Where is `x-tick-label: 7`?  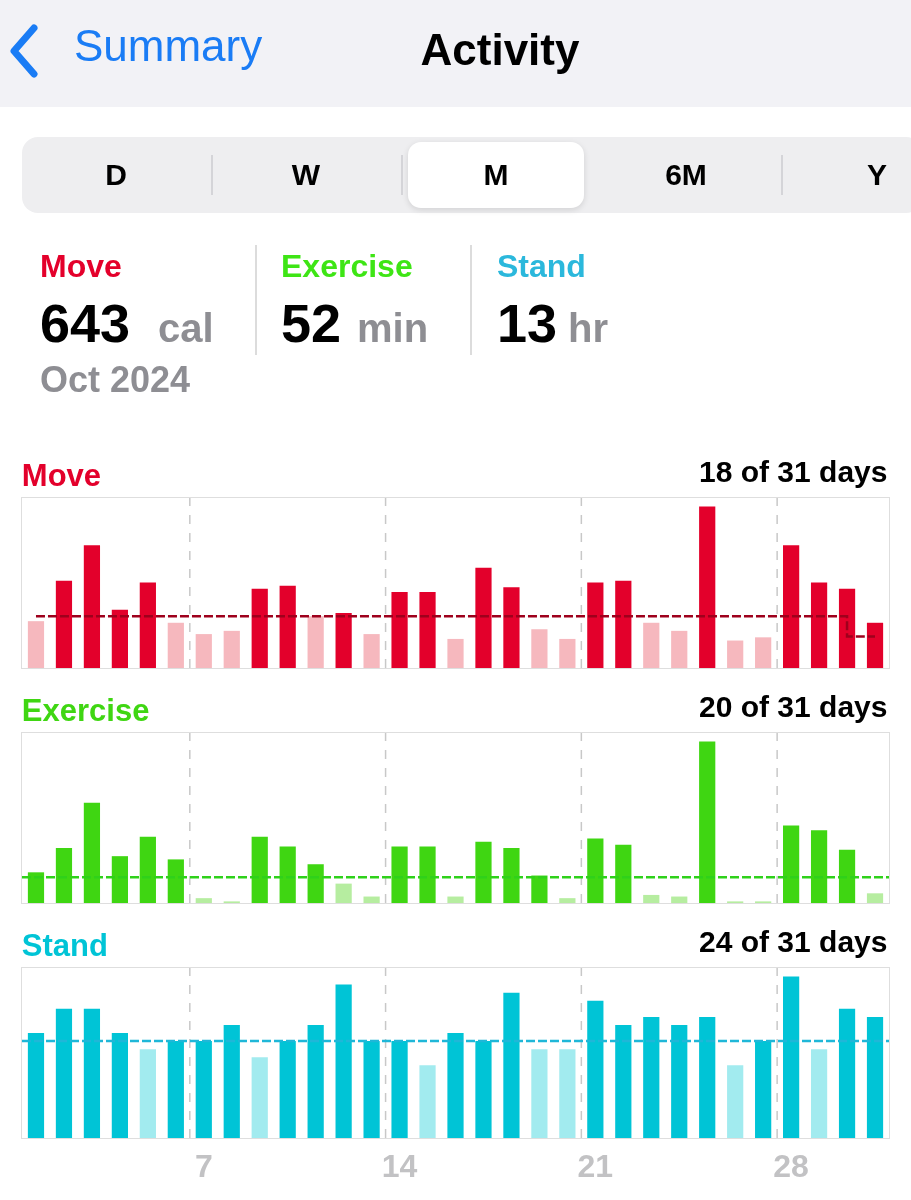 x-tick-label: 7 is located at coordinates (203, 1166).